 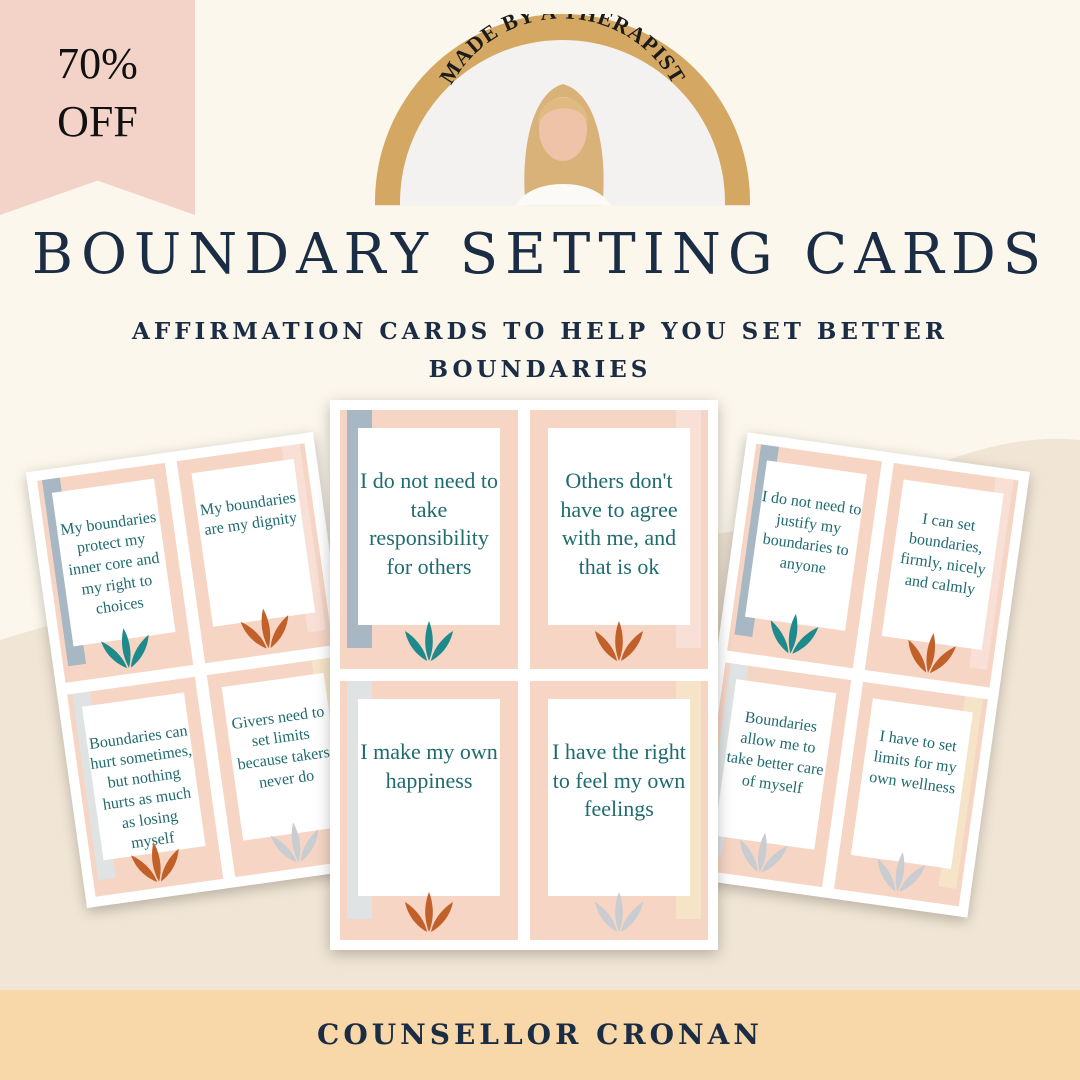 I want to click on subtitle-line-2: BOUNDARIES, so click(x=540, y=369).